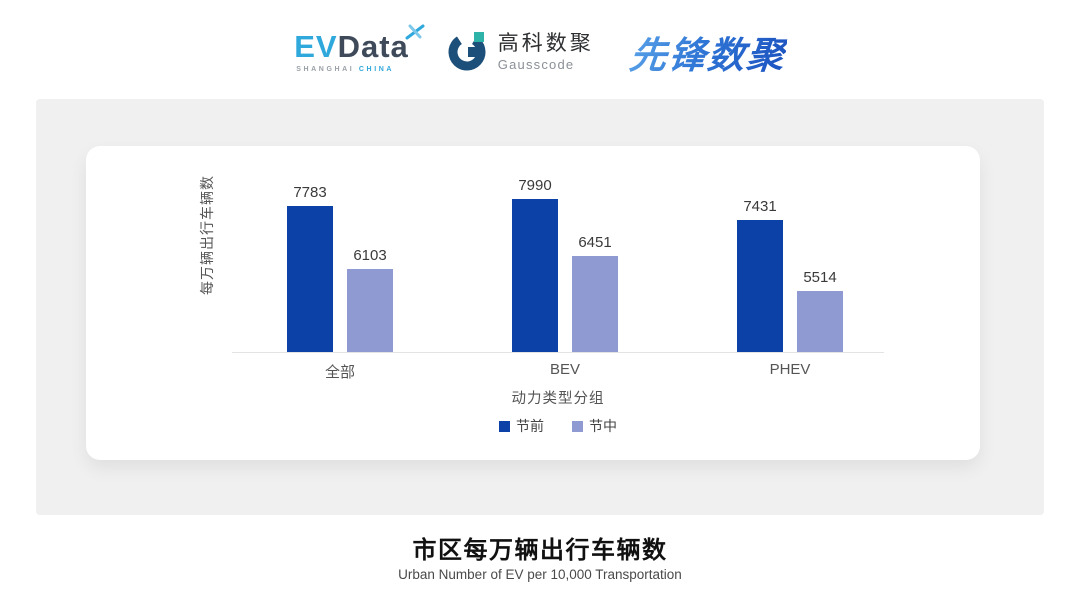 Image resolution: width=1080 pixels, height=608 pixels. I want to click on legend-item-节中: 节中, so click(594, 426).